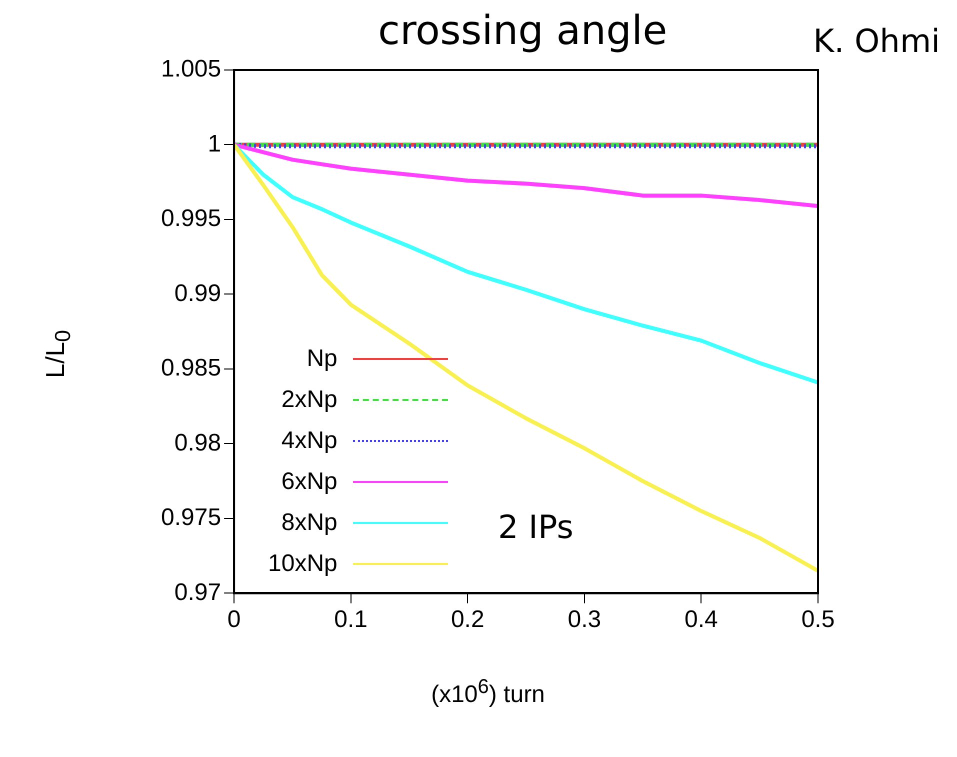 The width and height of the screenshot is (957, 757). What do you see at coordinates (523, 31) in the screenshot?
I see `chart-title: crossing angle` at bounding box center [523, 31].